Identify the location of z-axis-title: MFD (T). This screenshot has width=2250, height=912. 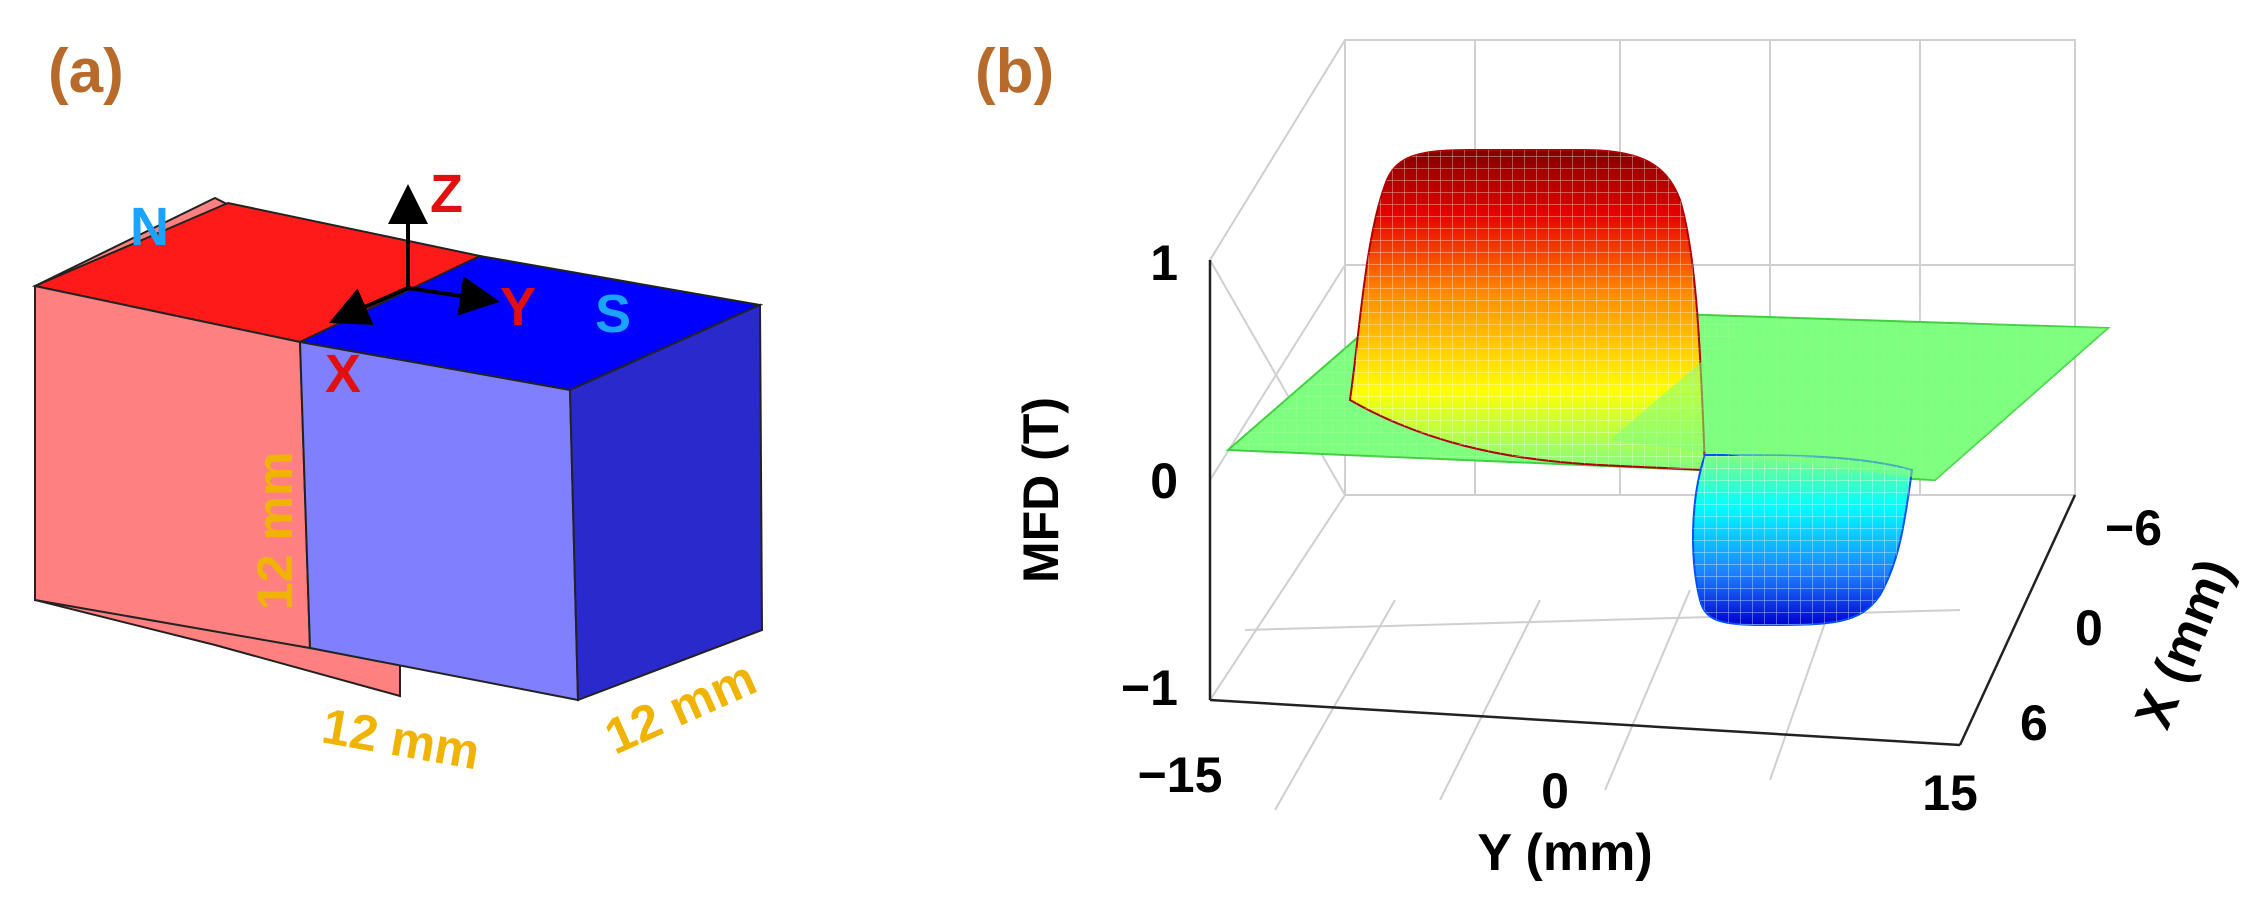
(1041, 490).